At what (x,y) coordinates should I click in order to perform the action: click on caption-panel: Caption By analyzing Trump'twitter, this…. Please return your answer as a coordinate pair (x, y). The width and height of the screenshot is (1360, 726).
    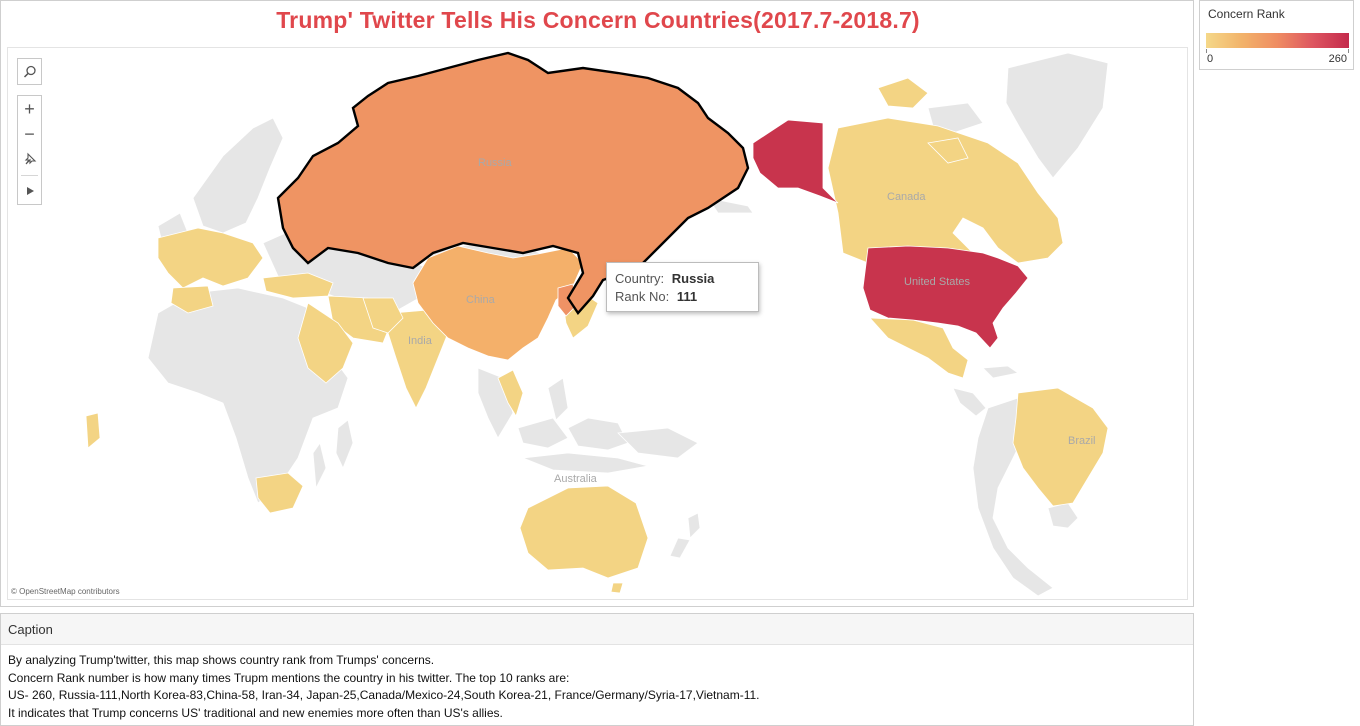
    Looking at the image, I should click on (597, 669).